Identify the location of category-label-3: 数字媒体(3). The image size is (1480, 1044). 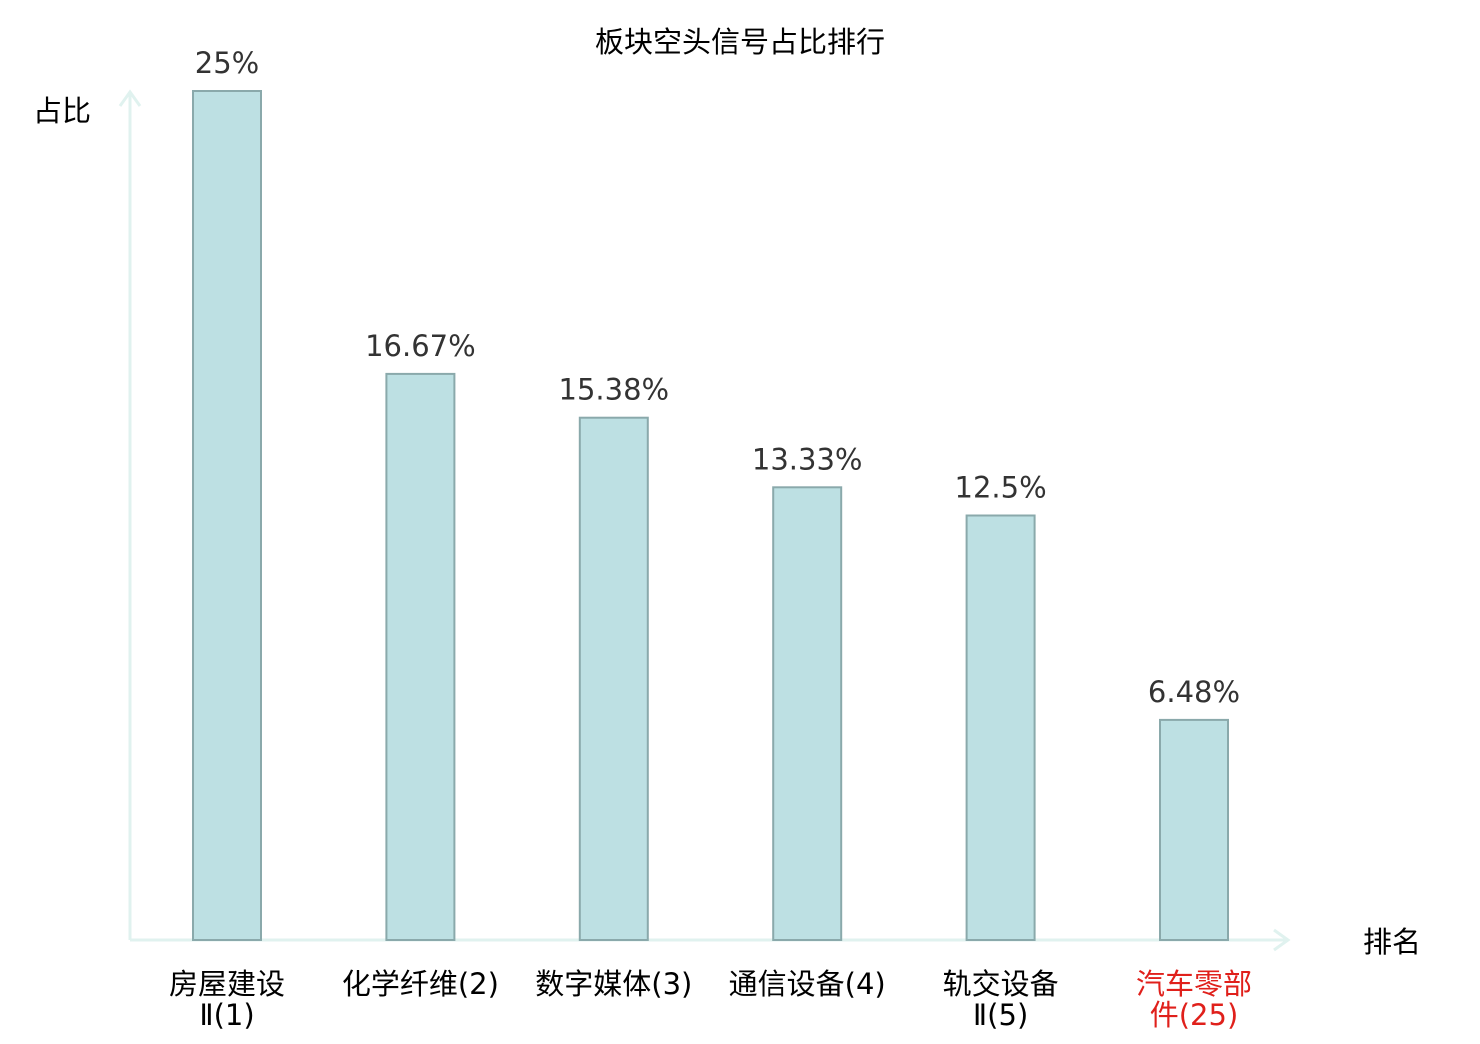
(613, 984).